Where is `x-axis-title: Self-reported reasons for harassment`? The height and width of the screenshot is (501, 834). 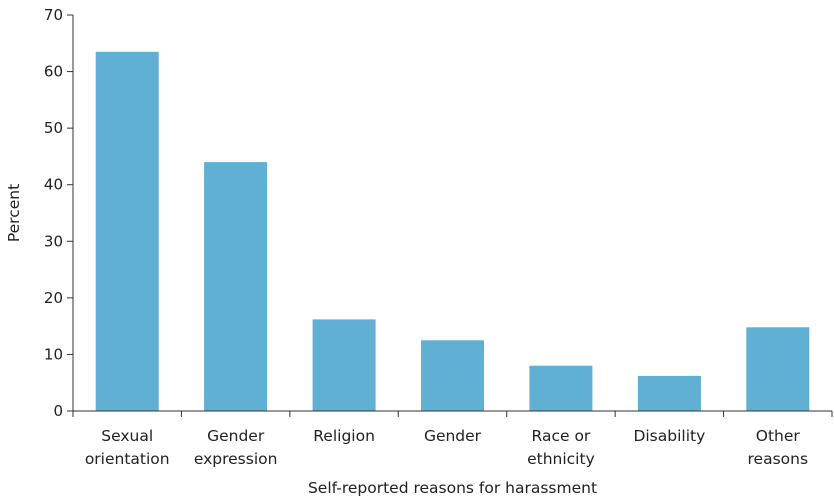 x-axis-title: Self-reported reasons for harassment is located at coordinates (452, 488).